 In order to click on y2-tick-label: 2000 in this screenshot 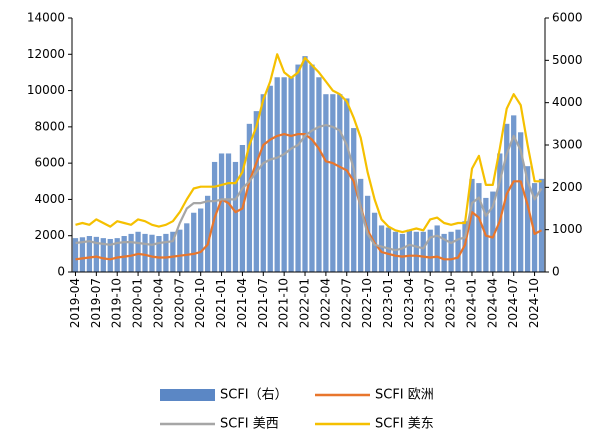, I will do `click(567, 187)`.